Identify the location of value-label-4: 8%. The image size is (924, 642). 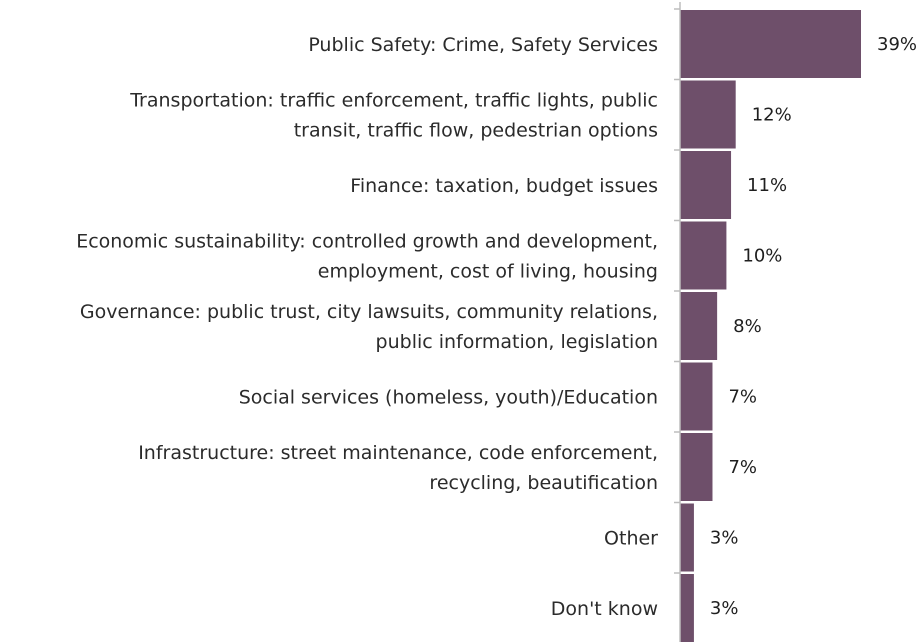
(747, 326).